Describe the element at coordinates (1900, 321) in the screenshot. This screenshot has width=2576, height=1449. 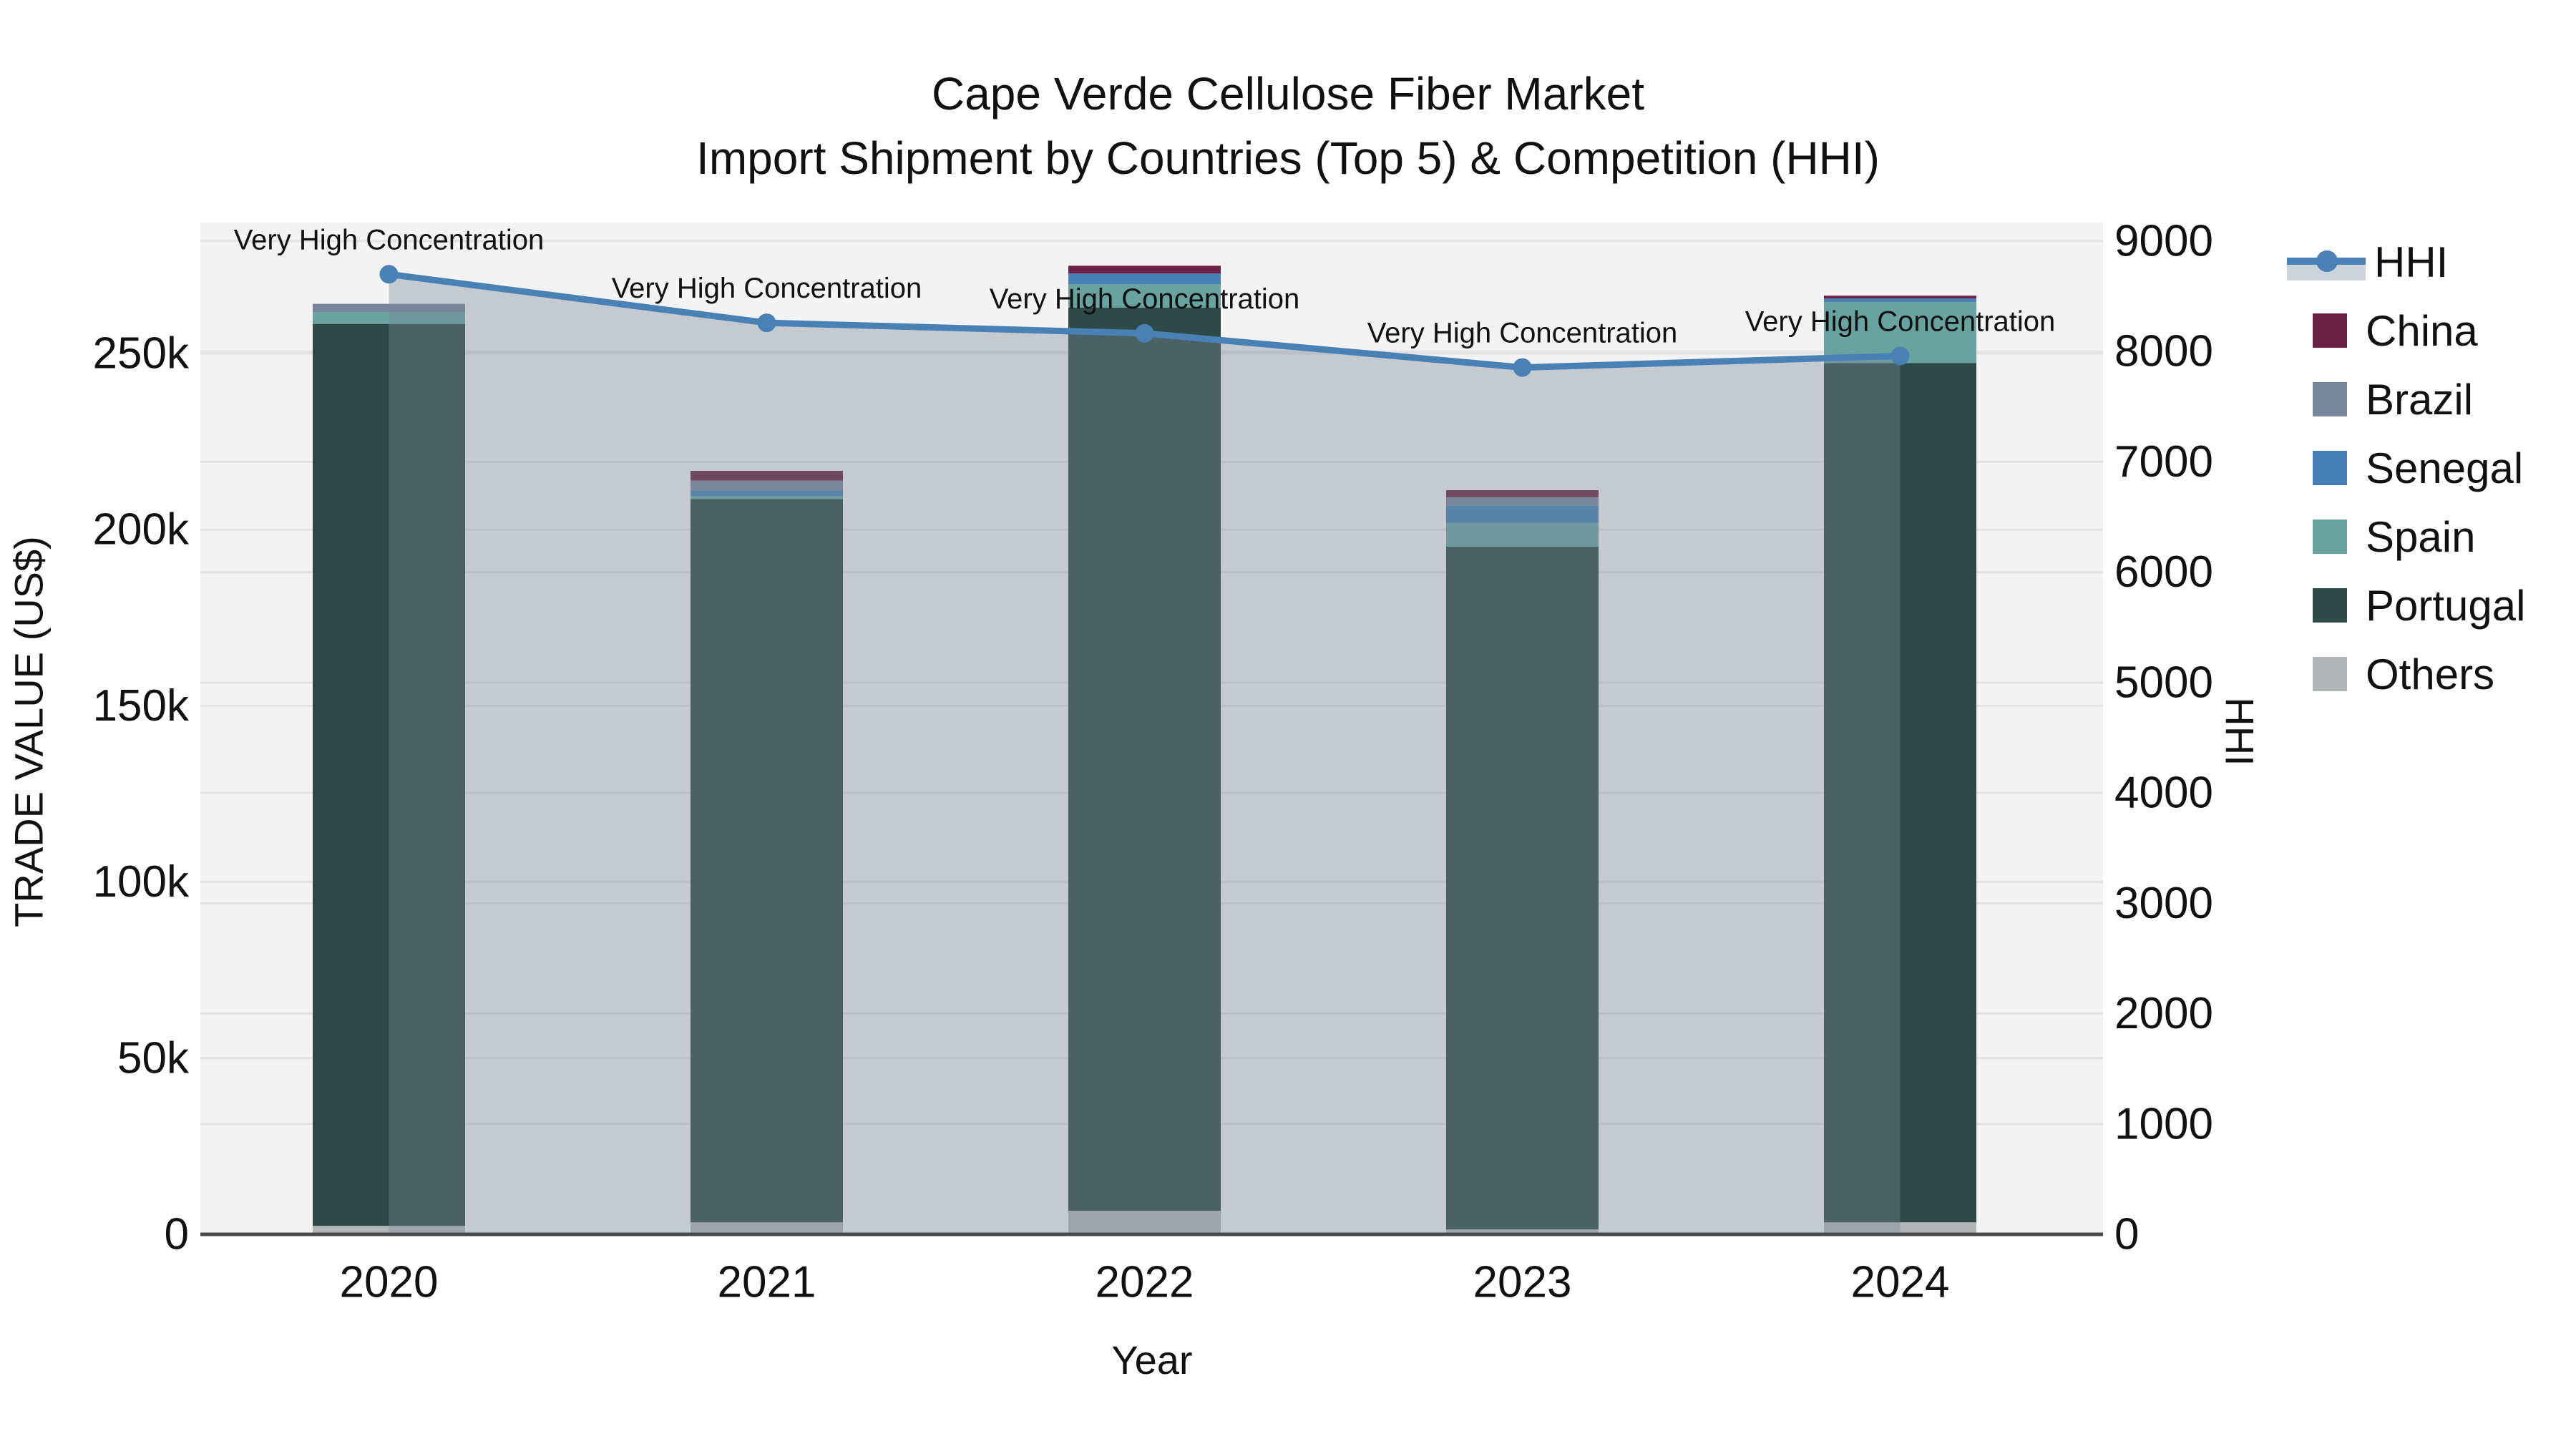
I see `annotation-2024: Very High Concentration` at that location.